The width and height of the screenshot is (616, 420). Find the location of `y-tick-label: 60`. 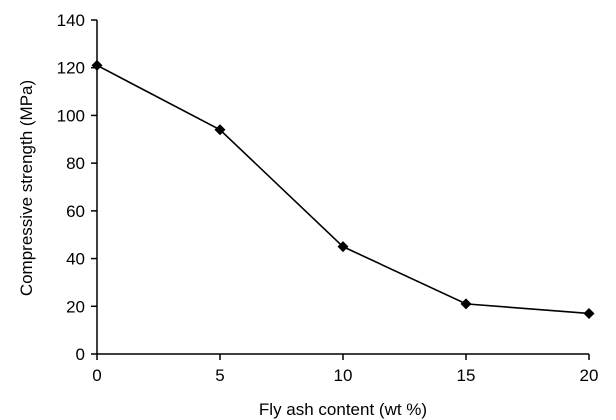

y-tick-label: 60 is located at coordinates (75, 211).